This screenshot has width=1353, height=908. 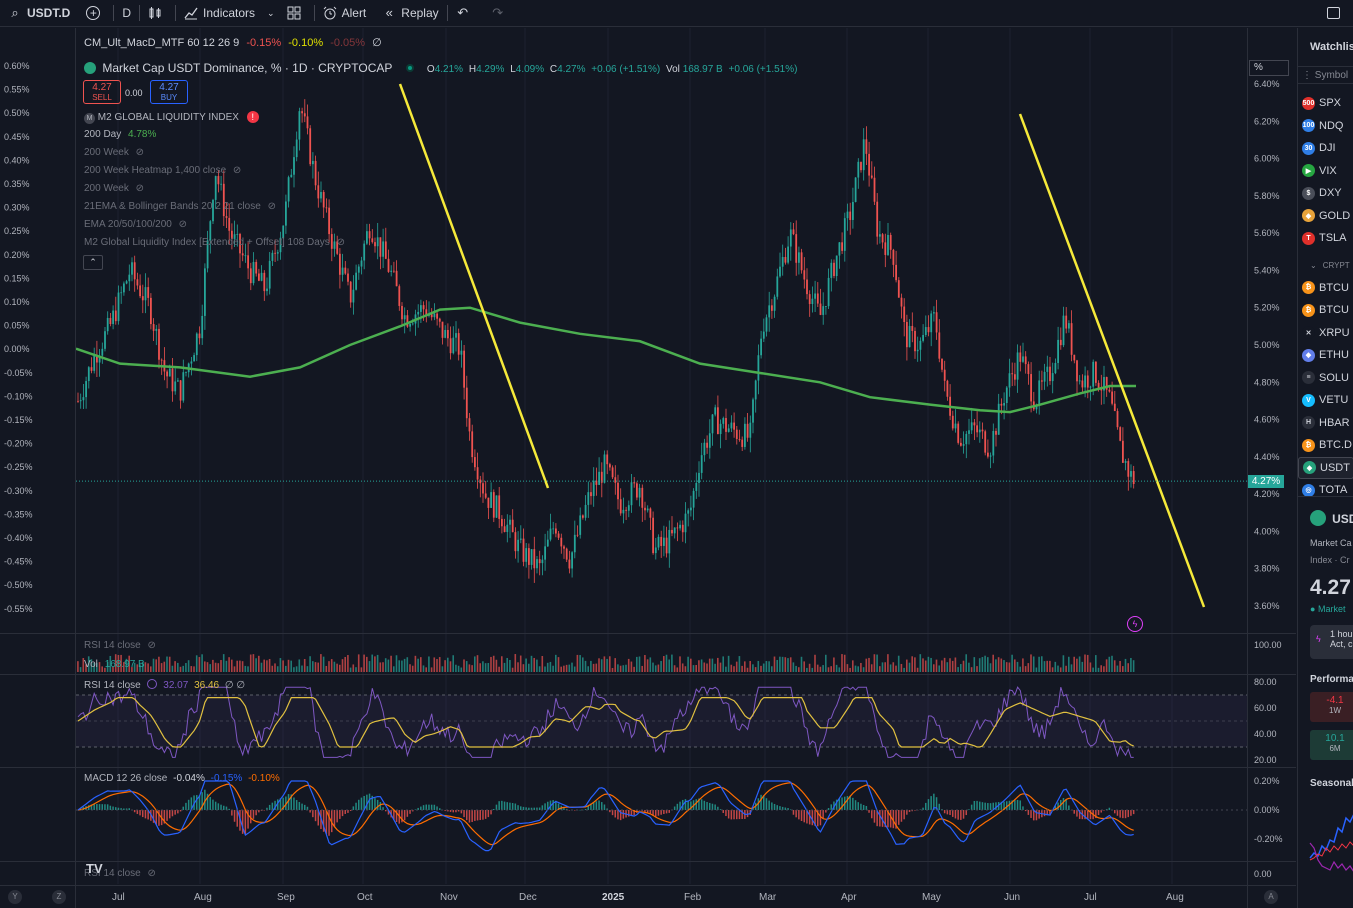 What do you see at coordinates (157, 13) in the screenshot?
I see `chart-type-button` at bounding box center [157, 13].